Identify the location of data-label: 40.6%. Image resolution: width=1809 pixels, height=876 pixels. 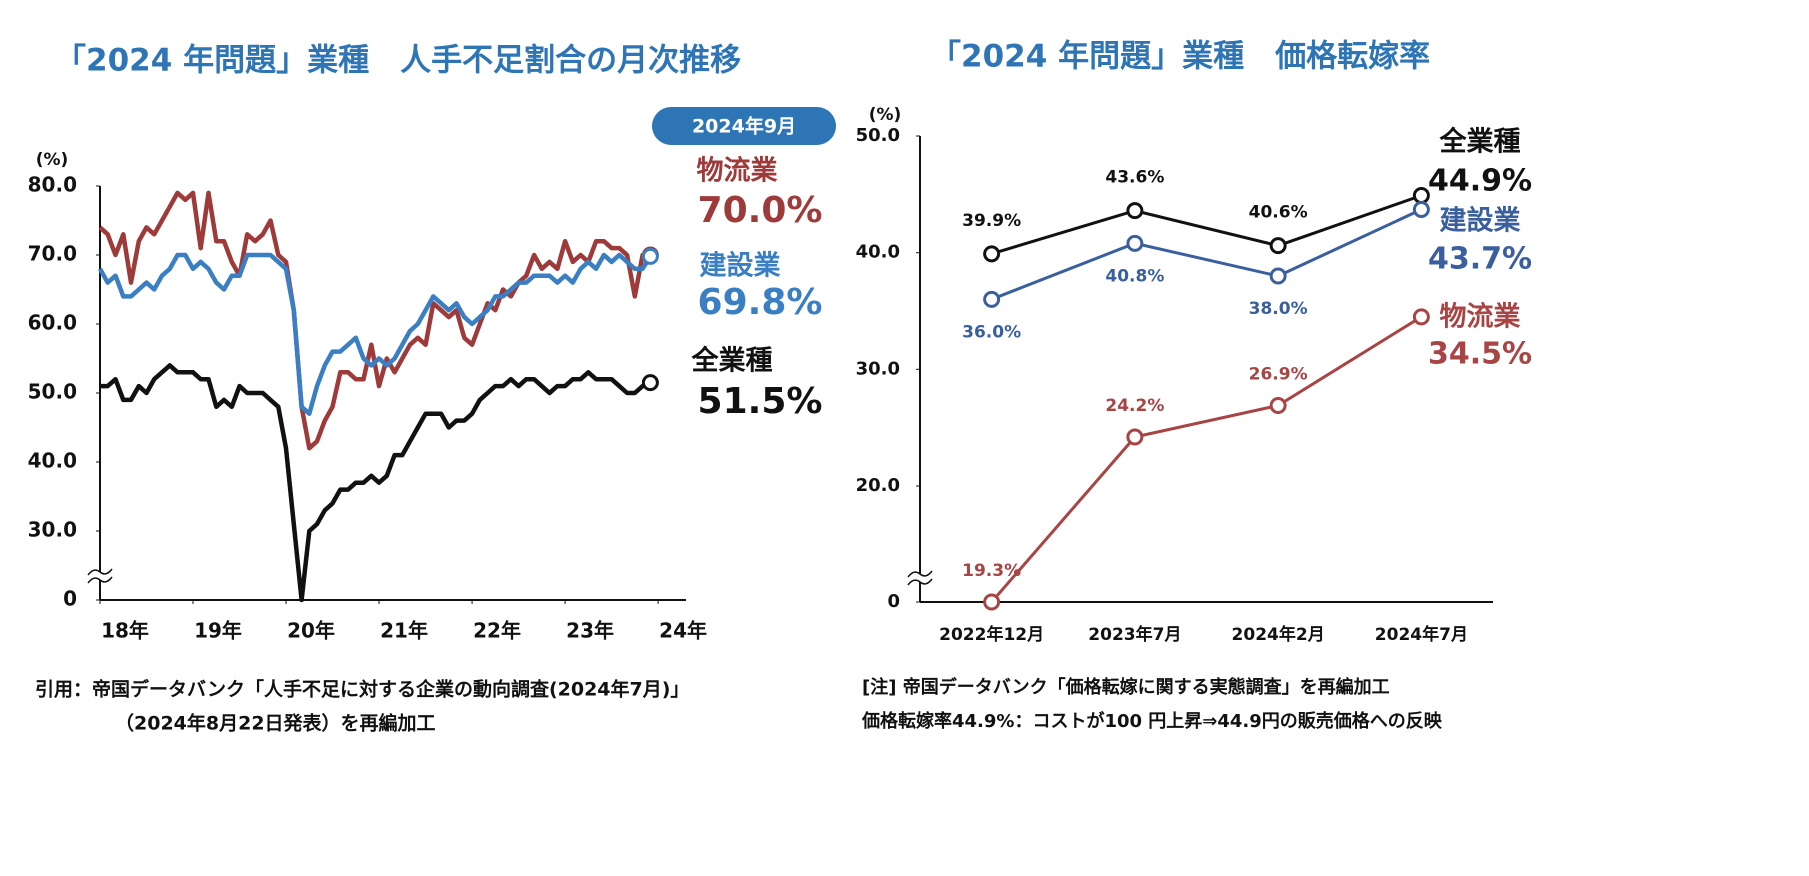
(1278, 213).